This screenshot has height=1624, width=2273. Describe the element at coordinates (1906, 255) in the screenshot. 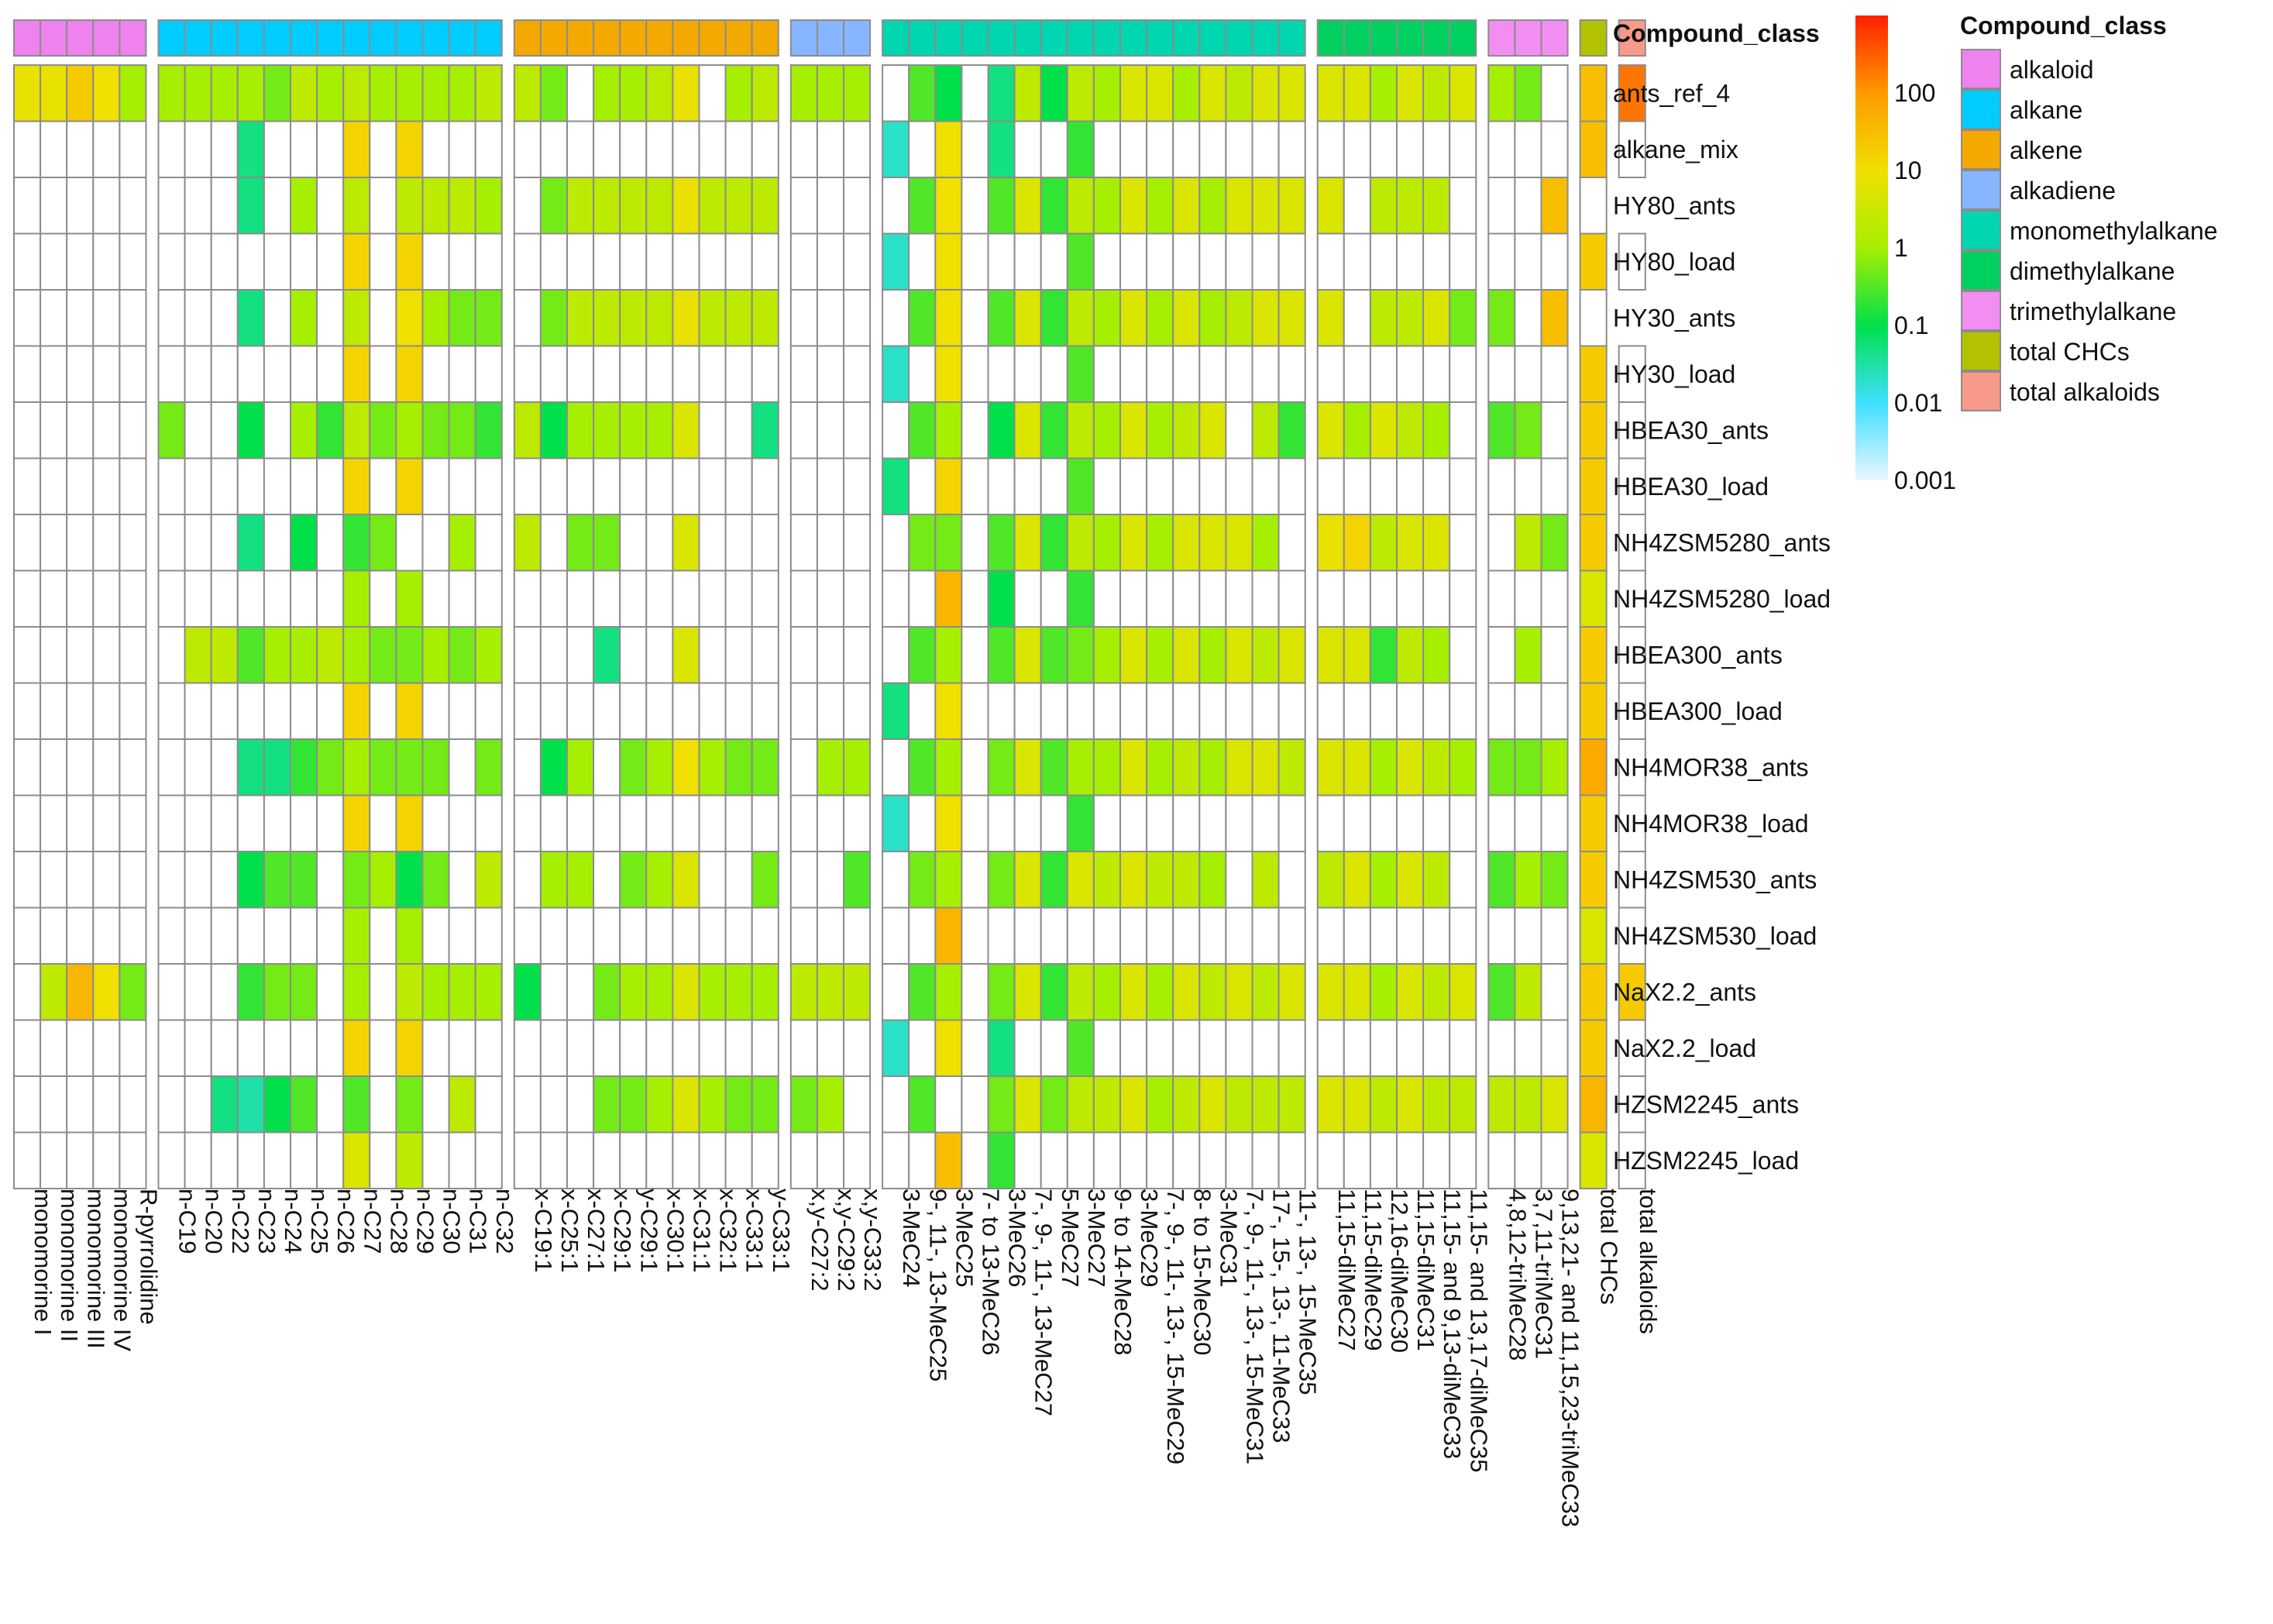

I see `color-scale-legend: 100 10 1 0.1 0.01 0.001` at that location.